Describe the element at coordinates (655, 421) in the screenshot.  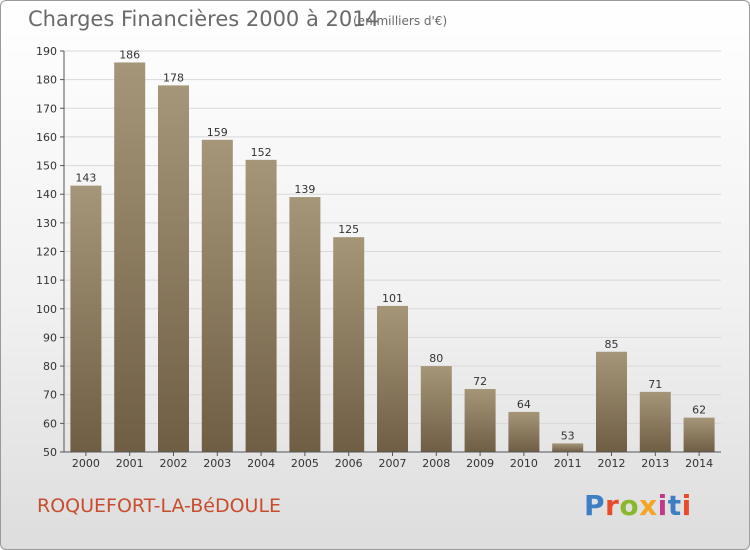
I see `bar-2013` at that location.